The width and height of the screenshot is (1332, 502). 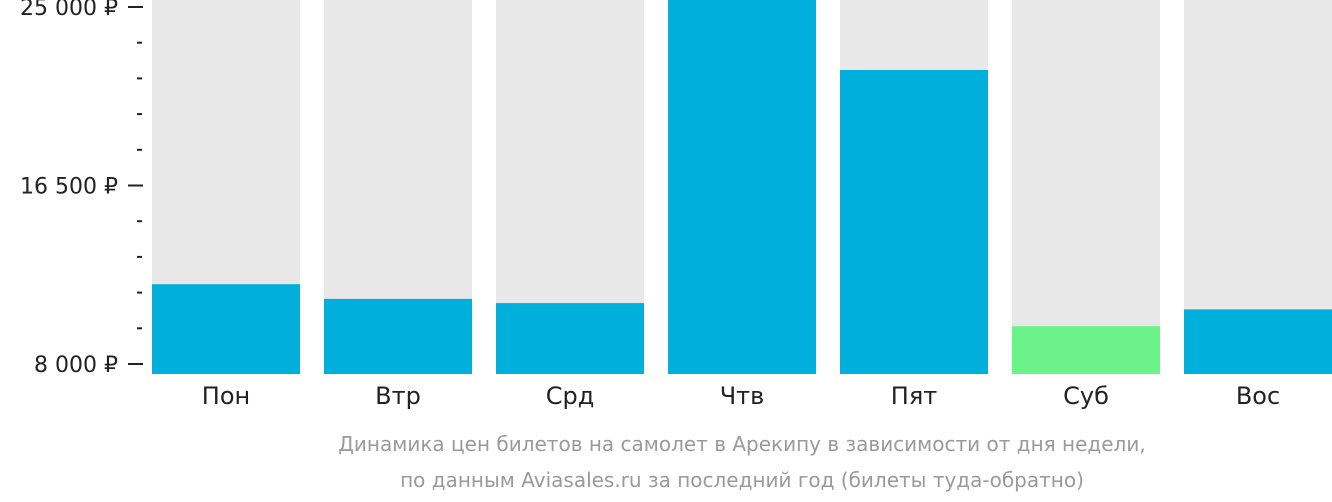 What do you see at coordinates (914, 396) in the screenshot?
I see `x-tick-label: Пят` at bounding box center [914, 396].